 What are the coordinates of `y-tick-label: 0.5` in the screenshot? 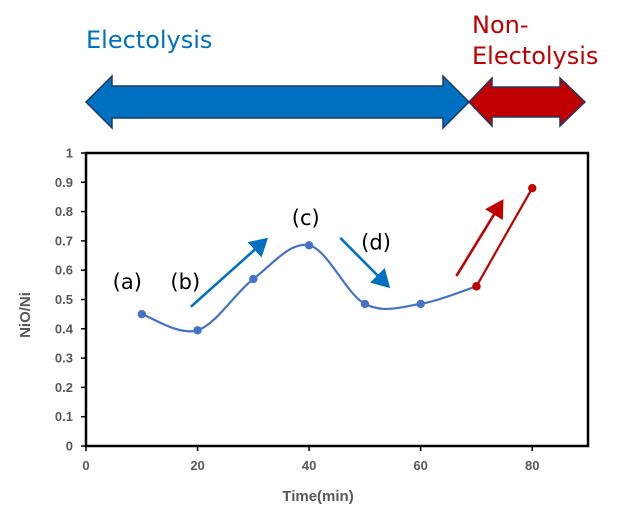 It's located at (64, 299).